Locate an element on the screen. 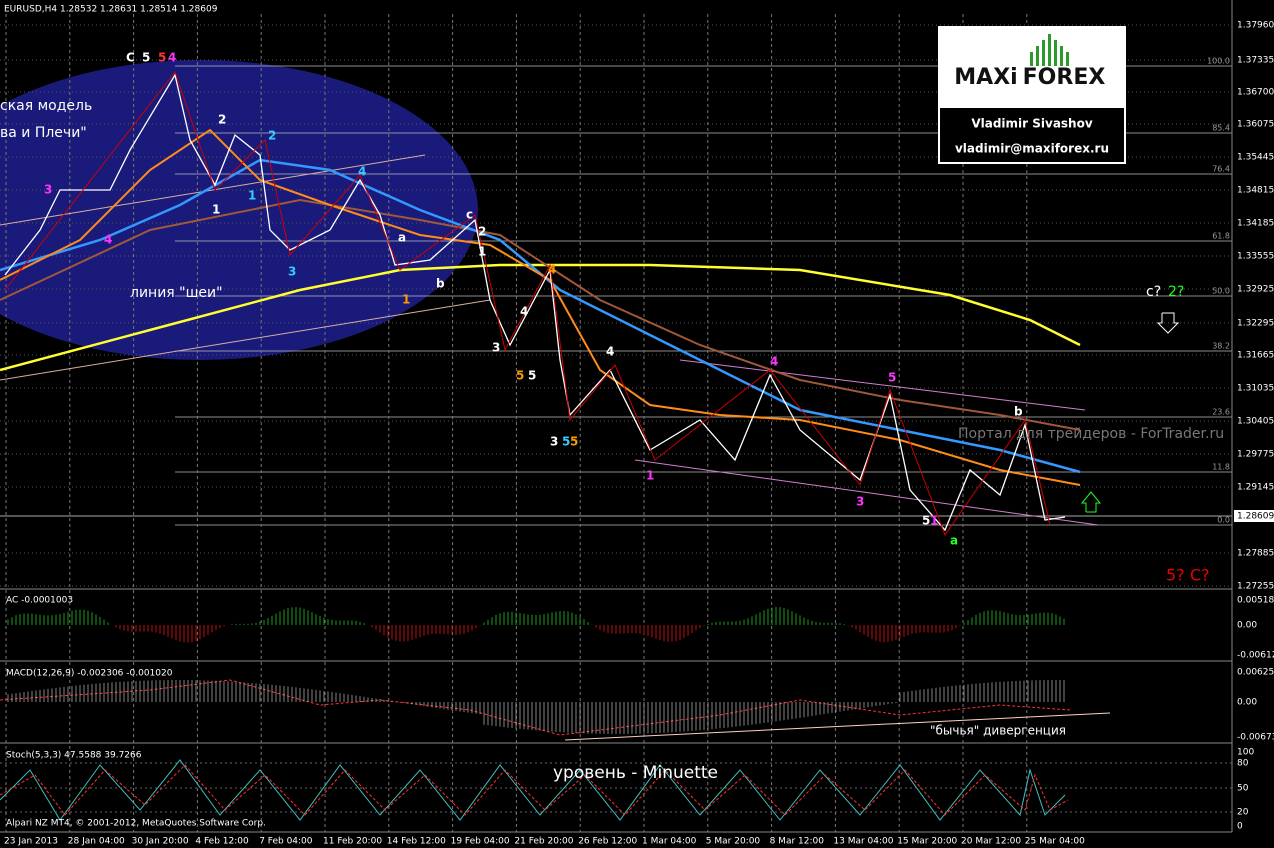 The width and height of the screenshot is (1274, 848). logo-email: vladimir@maxiforex.ru is located at coordinates (1032, 149).